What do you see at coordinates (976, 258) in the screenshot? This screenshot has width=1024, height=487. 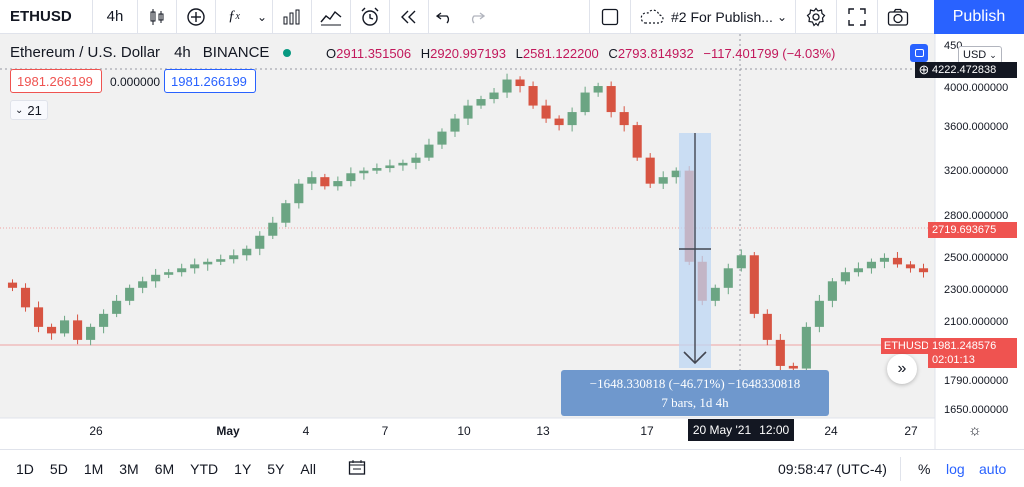 I see `price-tick-label: 2500.000000` at bounding box center [976, 258].